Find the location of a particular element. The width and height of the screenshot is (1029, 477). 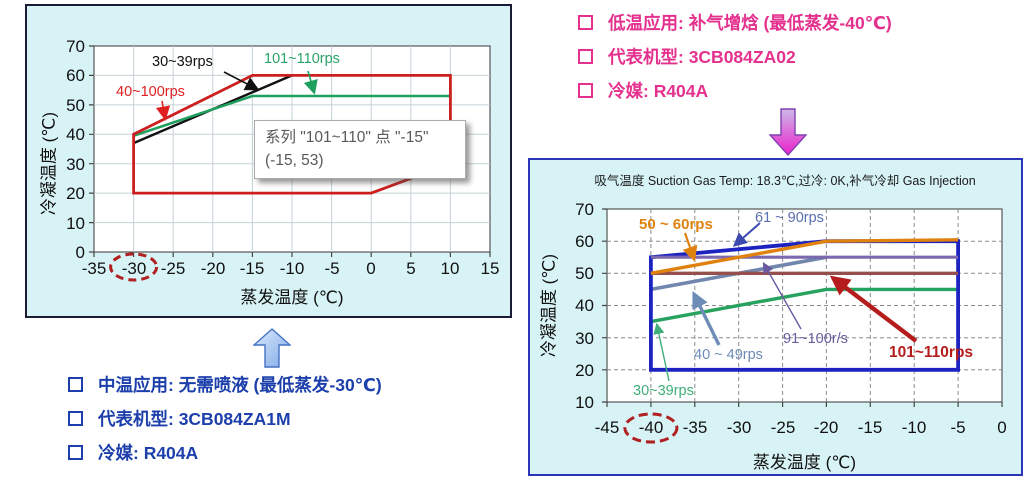

x-tick: -40 is located at coordinates (651, 427).